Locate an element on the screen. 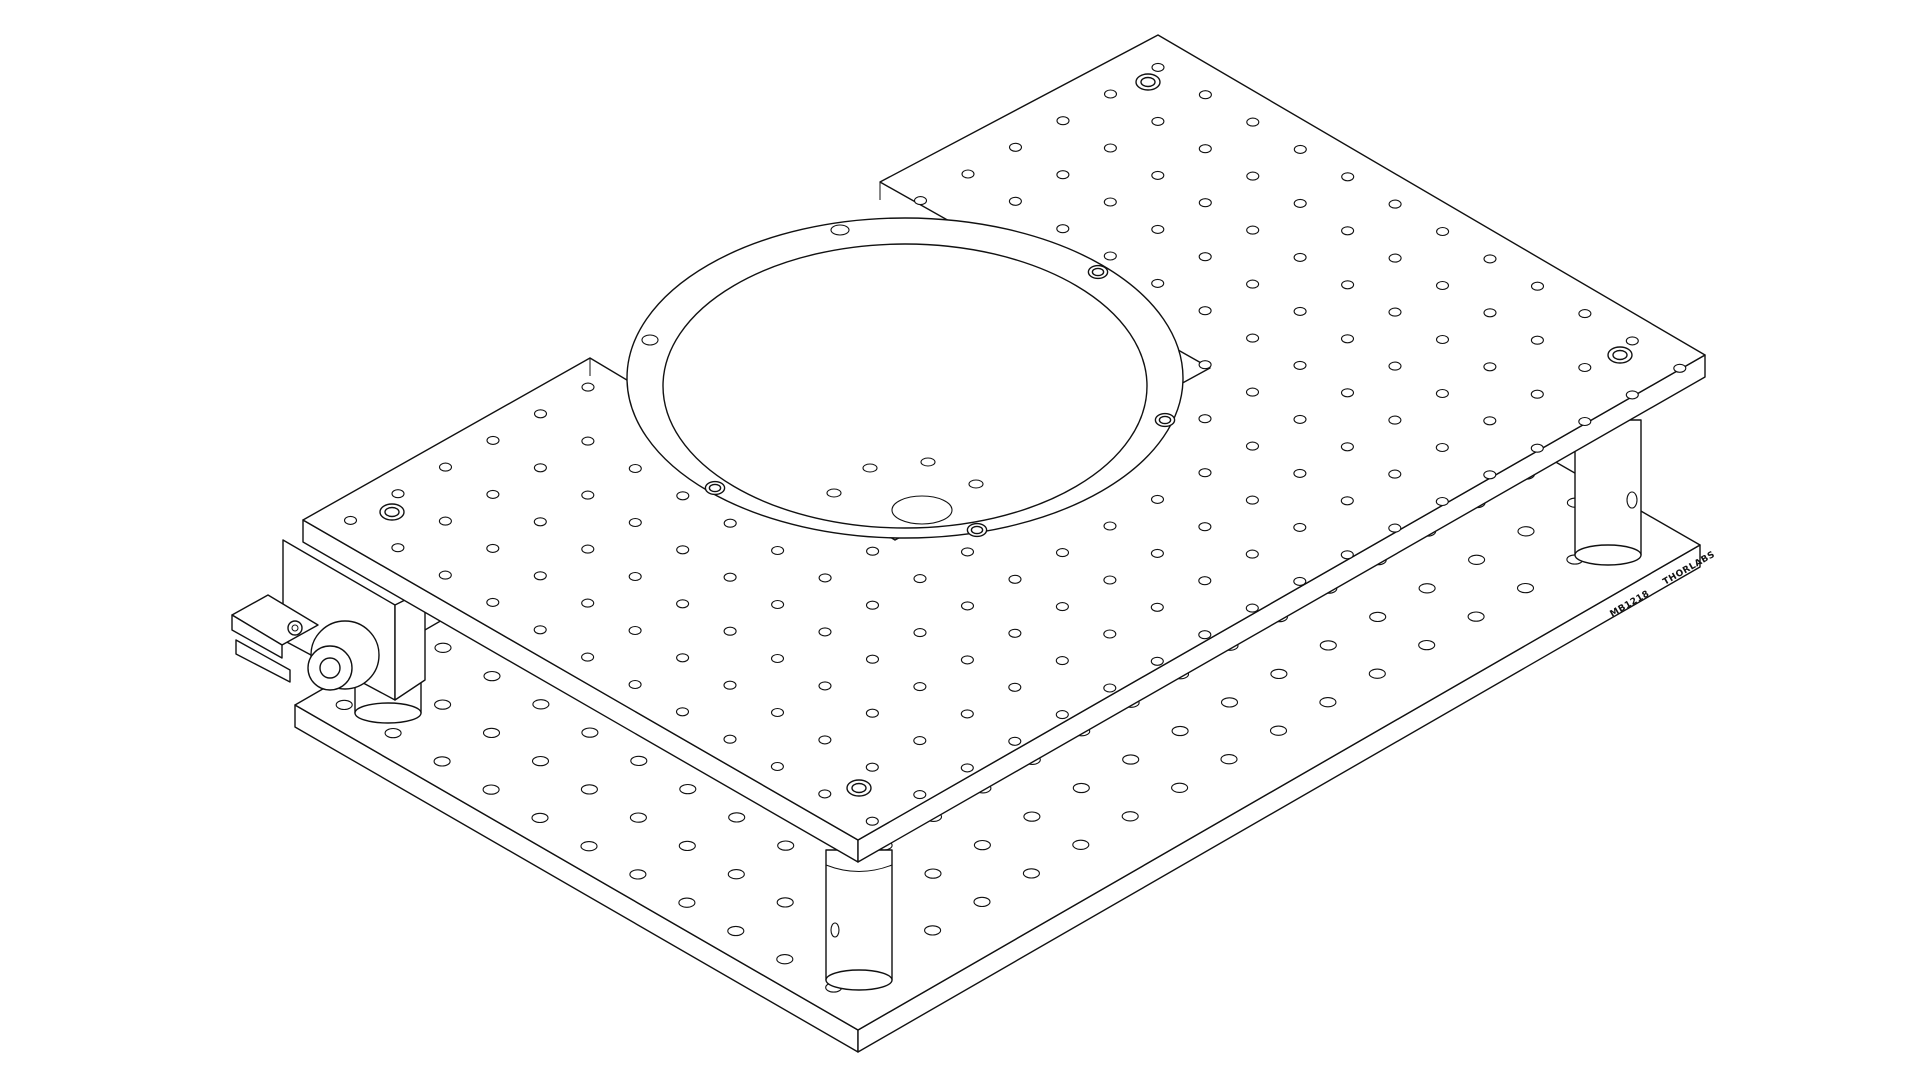  clamp-arm-lower is located at coordinates (263, 661).